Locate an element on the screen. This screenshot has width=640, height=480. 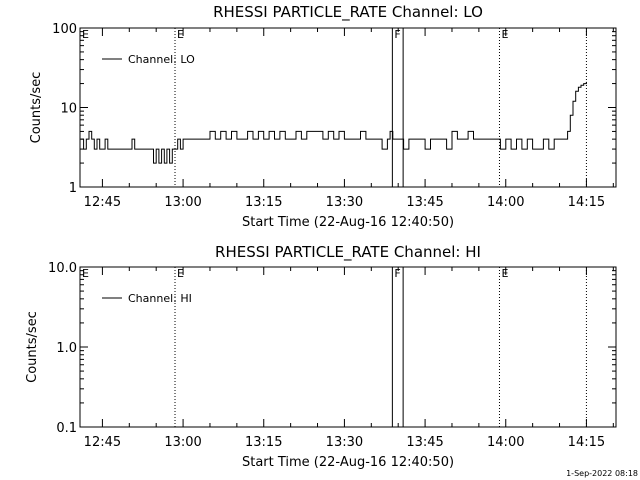
panel-hi-y-axis-label: Counts/sec is located at coordinates (32, 347).